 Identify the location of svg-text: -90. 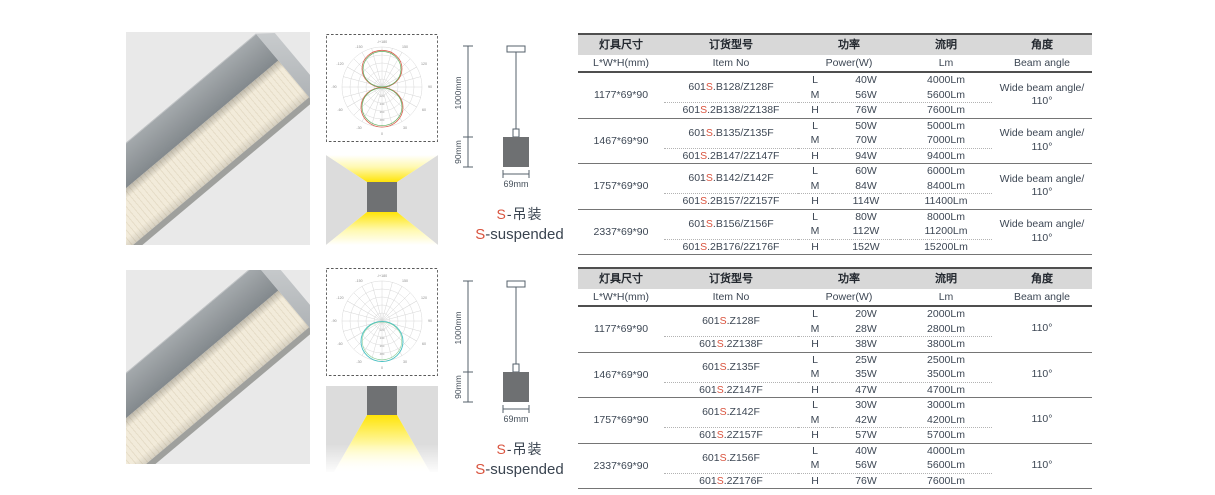
(333, 87).